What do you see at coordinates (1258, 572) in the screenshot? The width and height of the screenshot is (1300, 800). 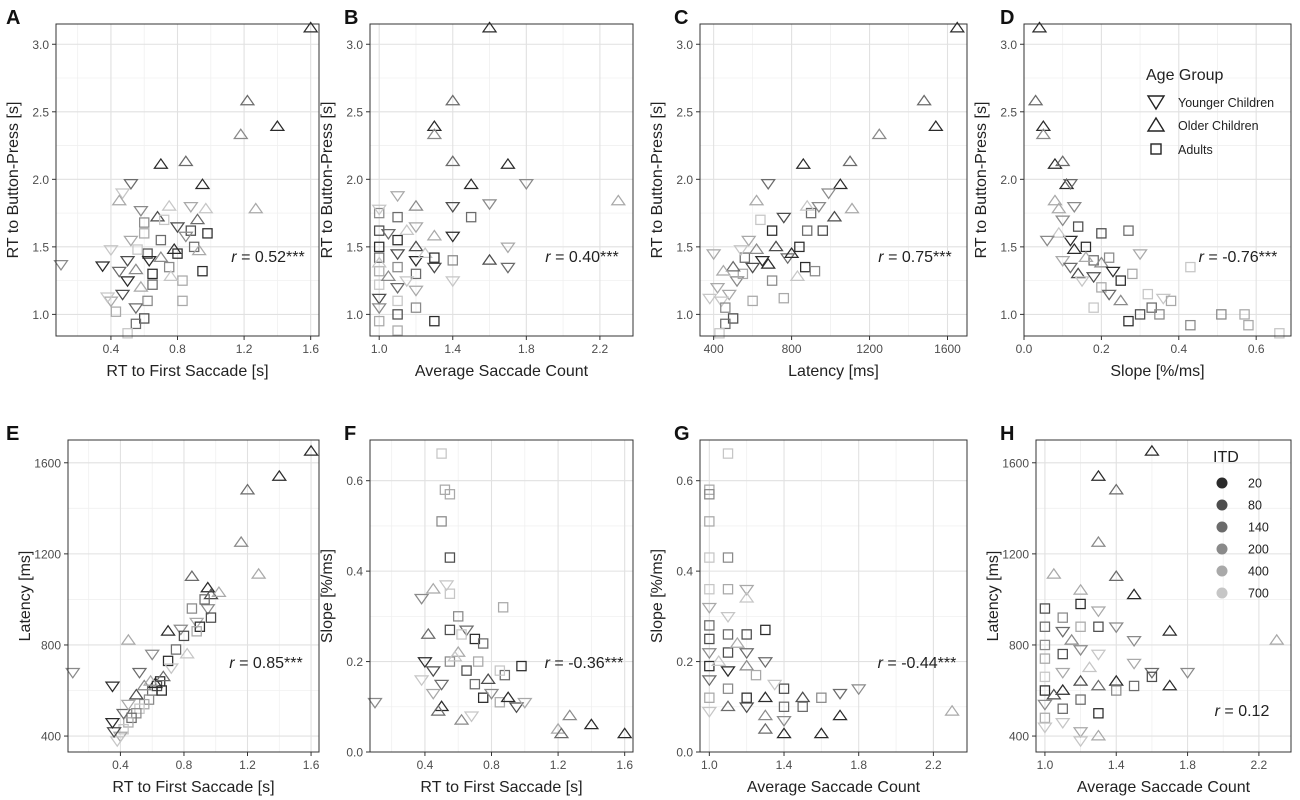 I see `legend-itd-label: 400` at bounding box center [1258, 572].